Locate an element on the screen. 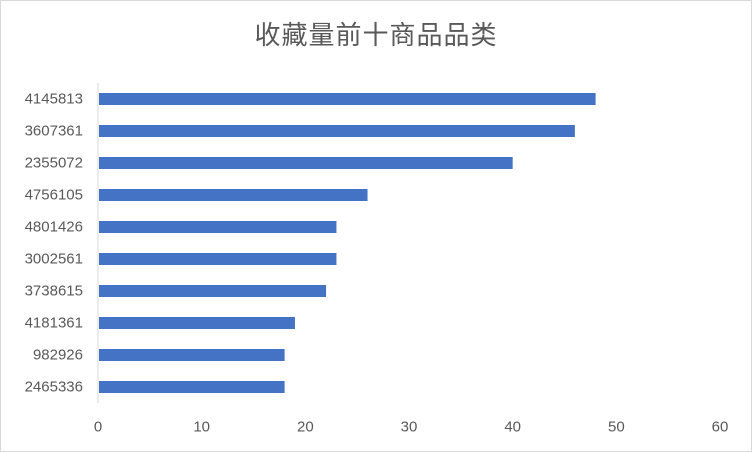 The height and width of the screenshot is (452, 752). x-tick-label: 50 is located at coordinates (616, 427).